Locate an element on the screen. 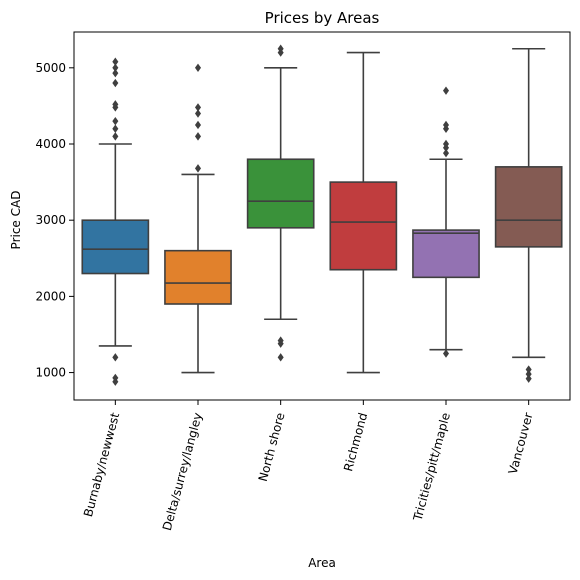 This screenshot has width=580, height=580. y-tick-label: 5000 is located at coordinates (50, 68).